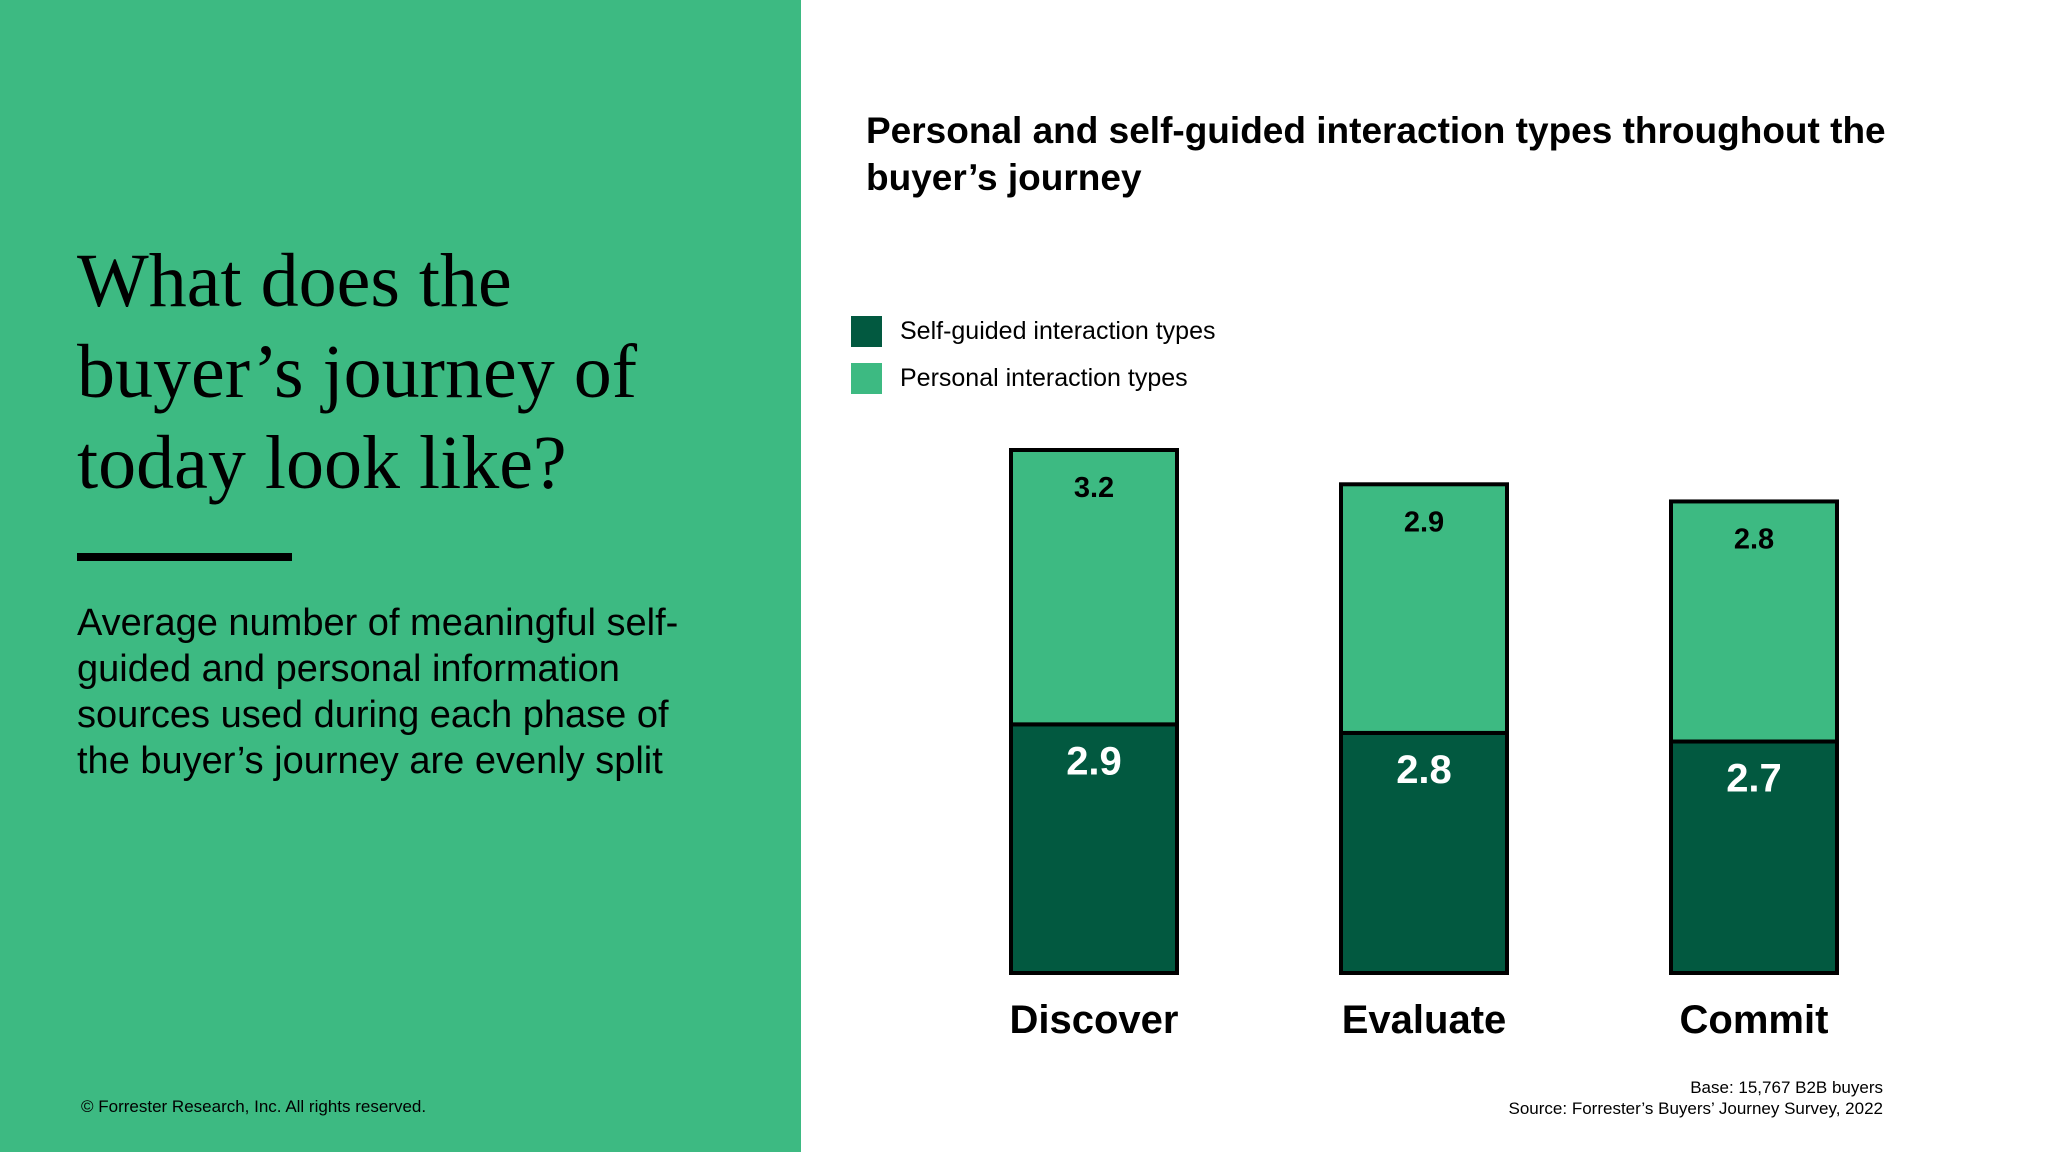  Describe the element at coordinates (1424, 770) in the screenshot. I see `data-label-evaluate-self-guided: 2.8` at that location.